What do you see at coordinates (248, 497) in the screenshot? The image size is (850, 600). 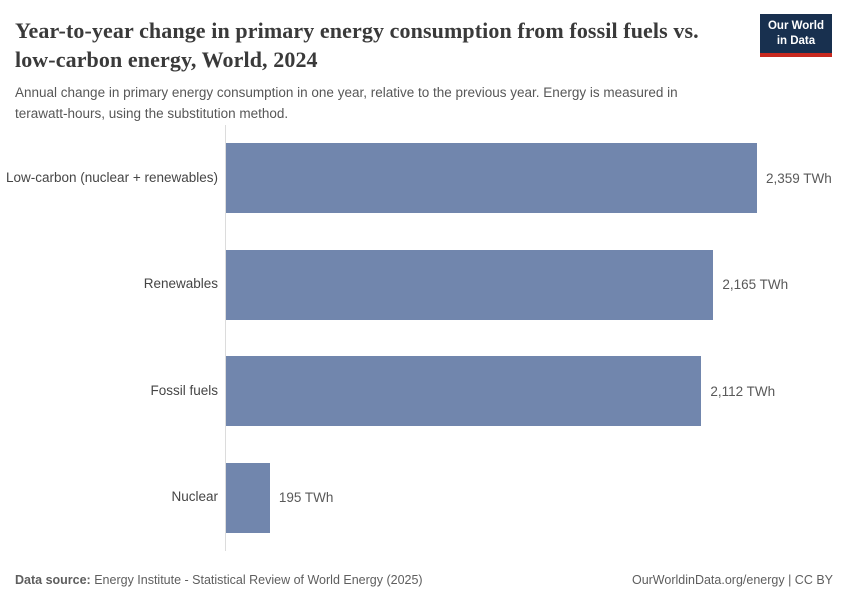 I see `bar-nuclear` at bounding box center [248, 497].